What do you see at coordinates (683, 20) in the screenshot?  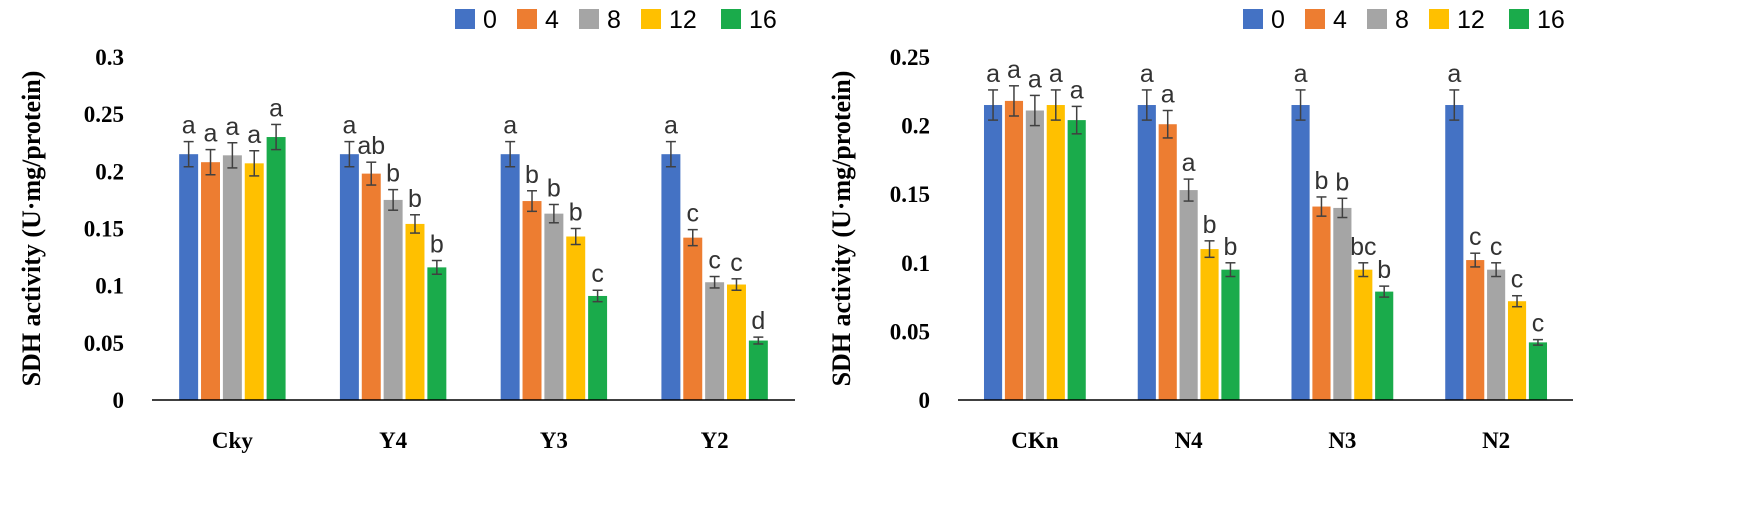 I see `legend-label: 12` at bounding box center [683, 20].